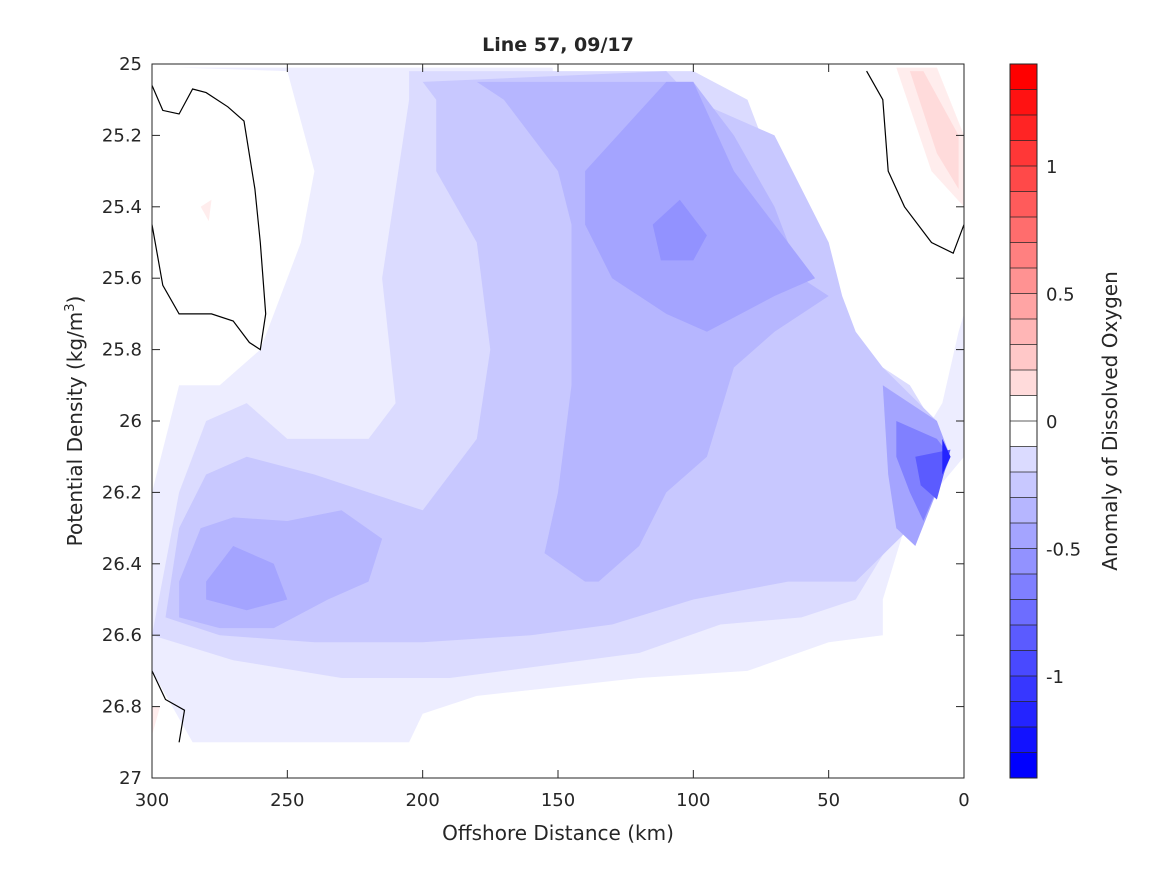  What do you see at coordinates (558, 45) in the screenshot?
I see `chart-title: Line 57, 09/17` at bounding box center [558, 45].